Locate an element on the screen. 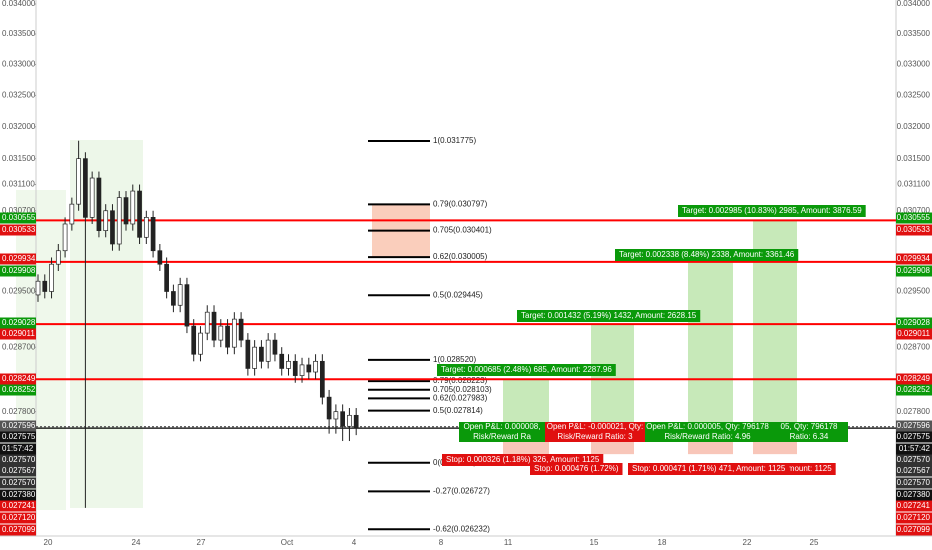 The width and height of the screenshot is (932, 550). pnl-line: 05, Qty: 796178 is located at coordinates (809, 426).